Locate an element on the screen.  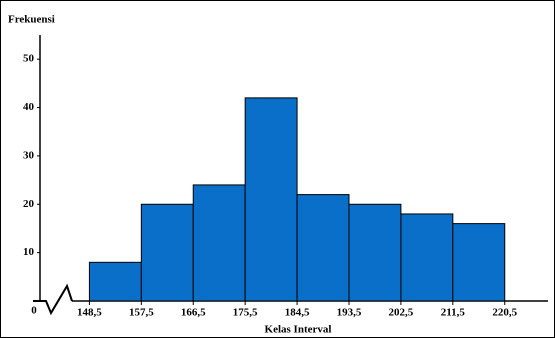
y-axis-title: Frekuensi is located at coordinates (31, 20).